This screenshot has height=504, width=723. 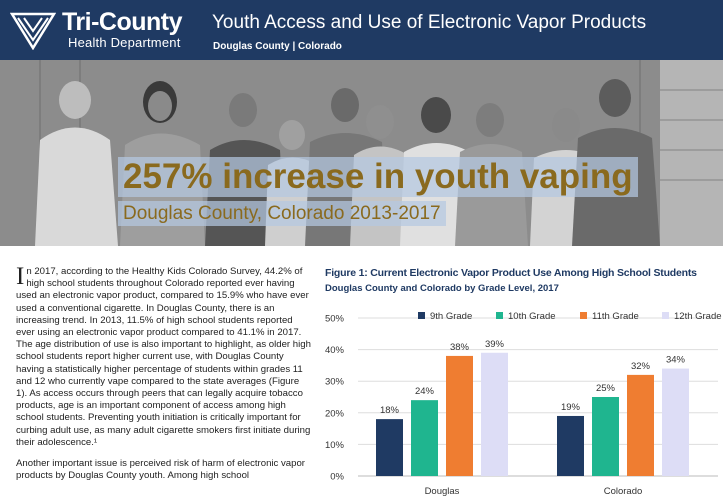 I want to click on legend-label: 12th Grade, so click(x=698, y=316).